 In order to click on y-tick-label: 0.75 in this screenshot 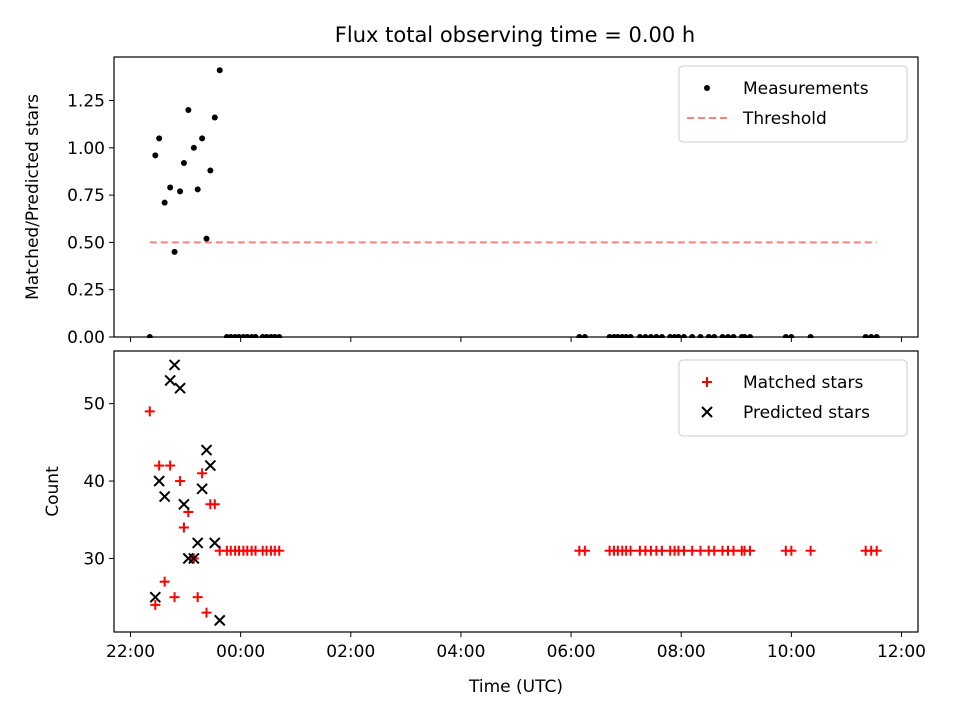, I will do `click(86, 196)`.